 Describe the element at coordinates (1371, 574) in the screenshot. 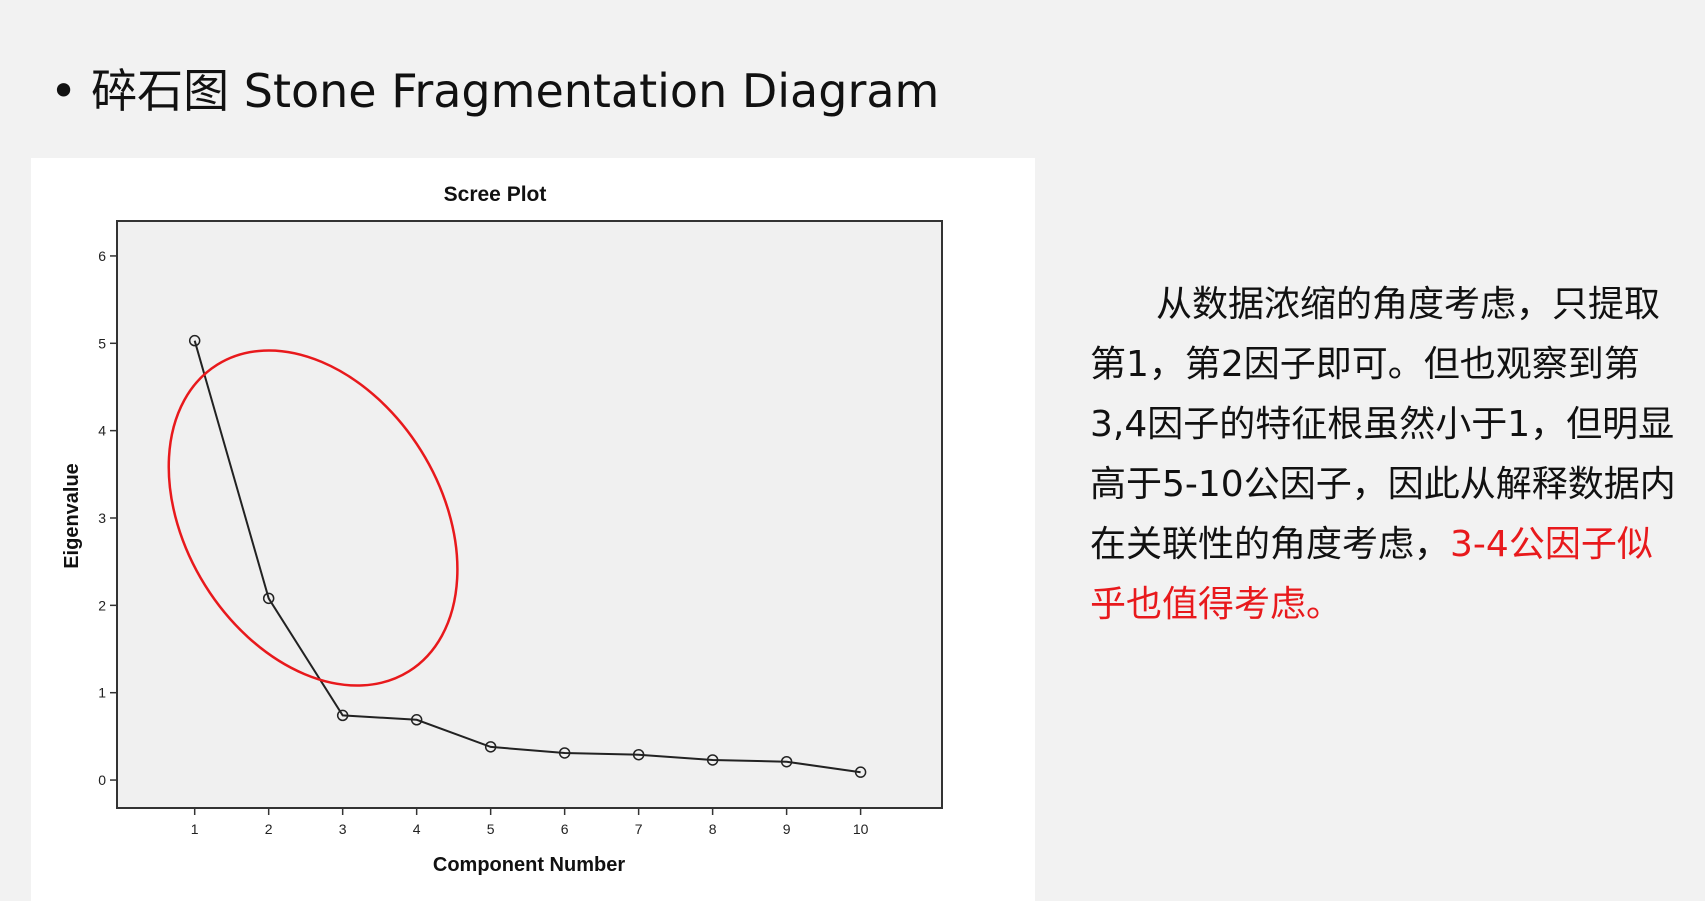

I see `paragraph-highlight-text: 3-4公因子似乎也值得考虑。` at that location.